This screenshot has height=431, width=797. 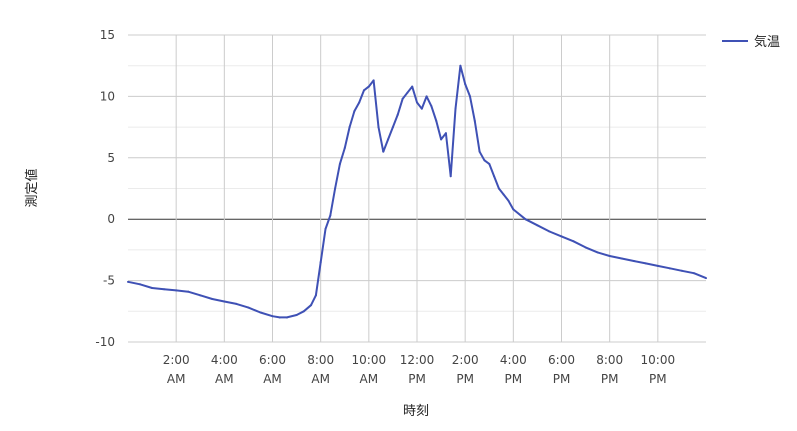 What do you see at coordinates (176, 369) in the screenshot?
I see `x-tick-label: 2:00 AM` at bounding box center [176, 369].